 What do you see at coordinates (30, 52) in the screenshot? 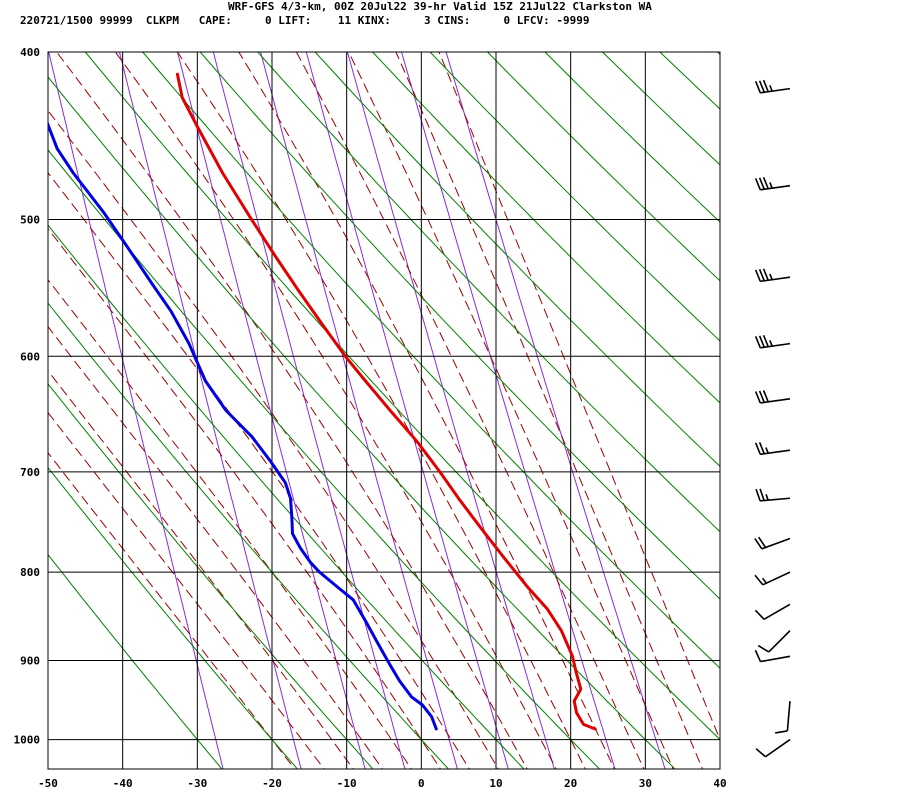
I see `y-tick-label: 400` at bounding box center [30, 52].